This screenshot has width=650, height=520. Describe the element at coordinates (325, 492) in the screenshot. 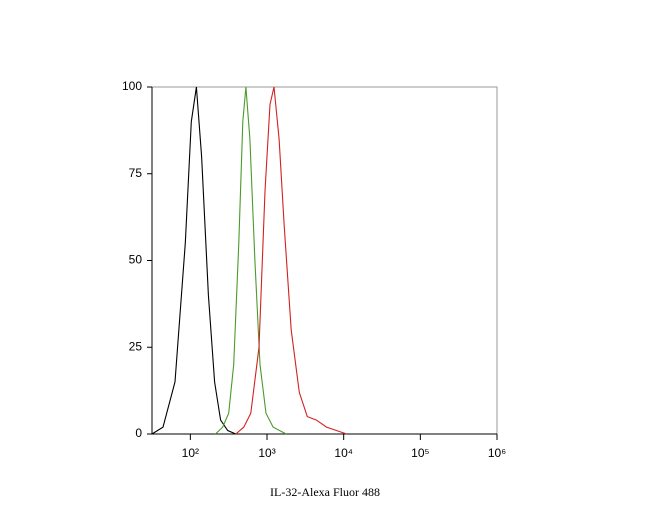

I see `x-axis-label: IL-32-Alexa Fluor 488` at that location.